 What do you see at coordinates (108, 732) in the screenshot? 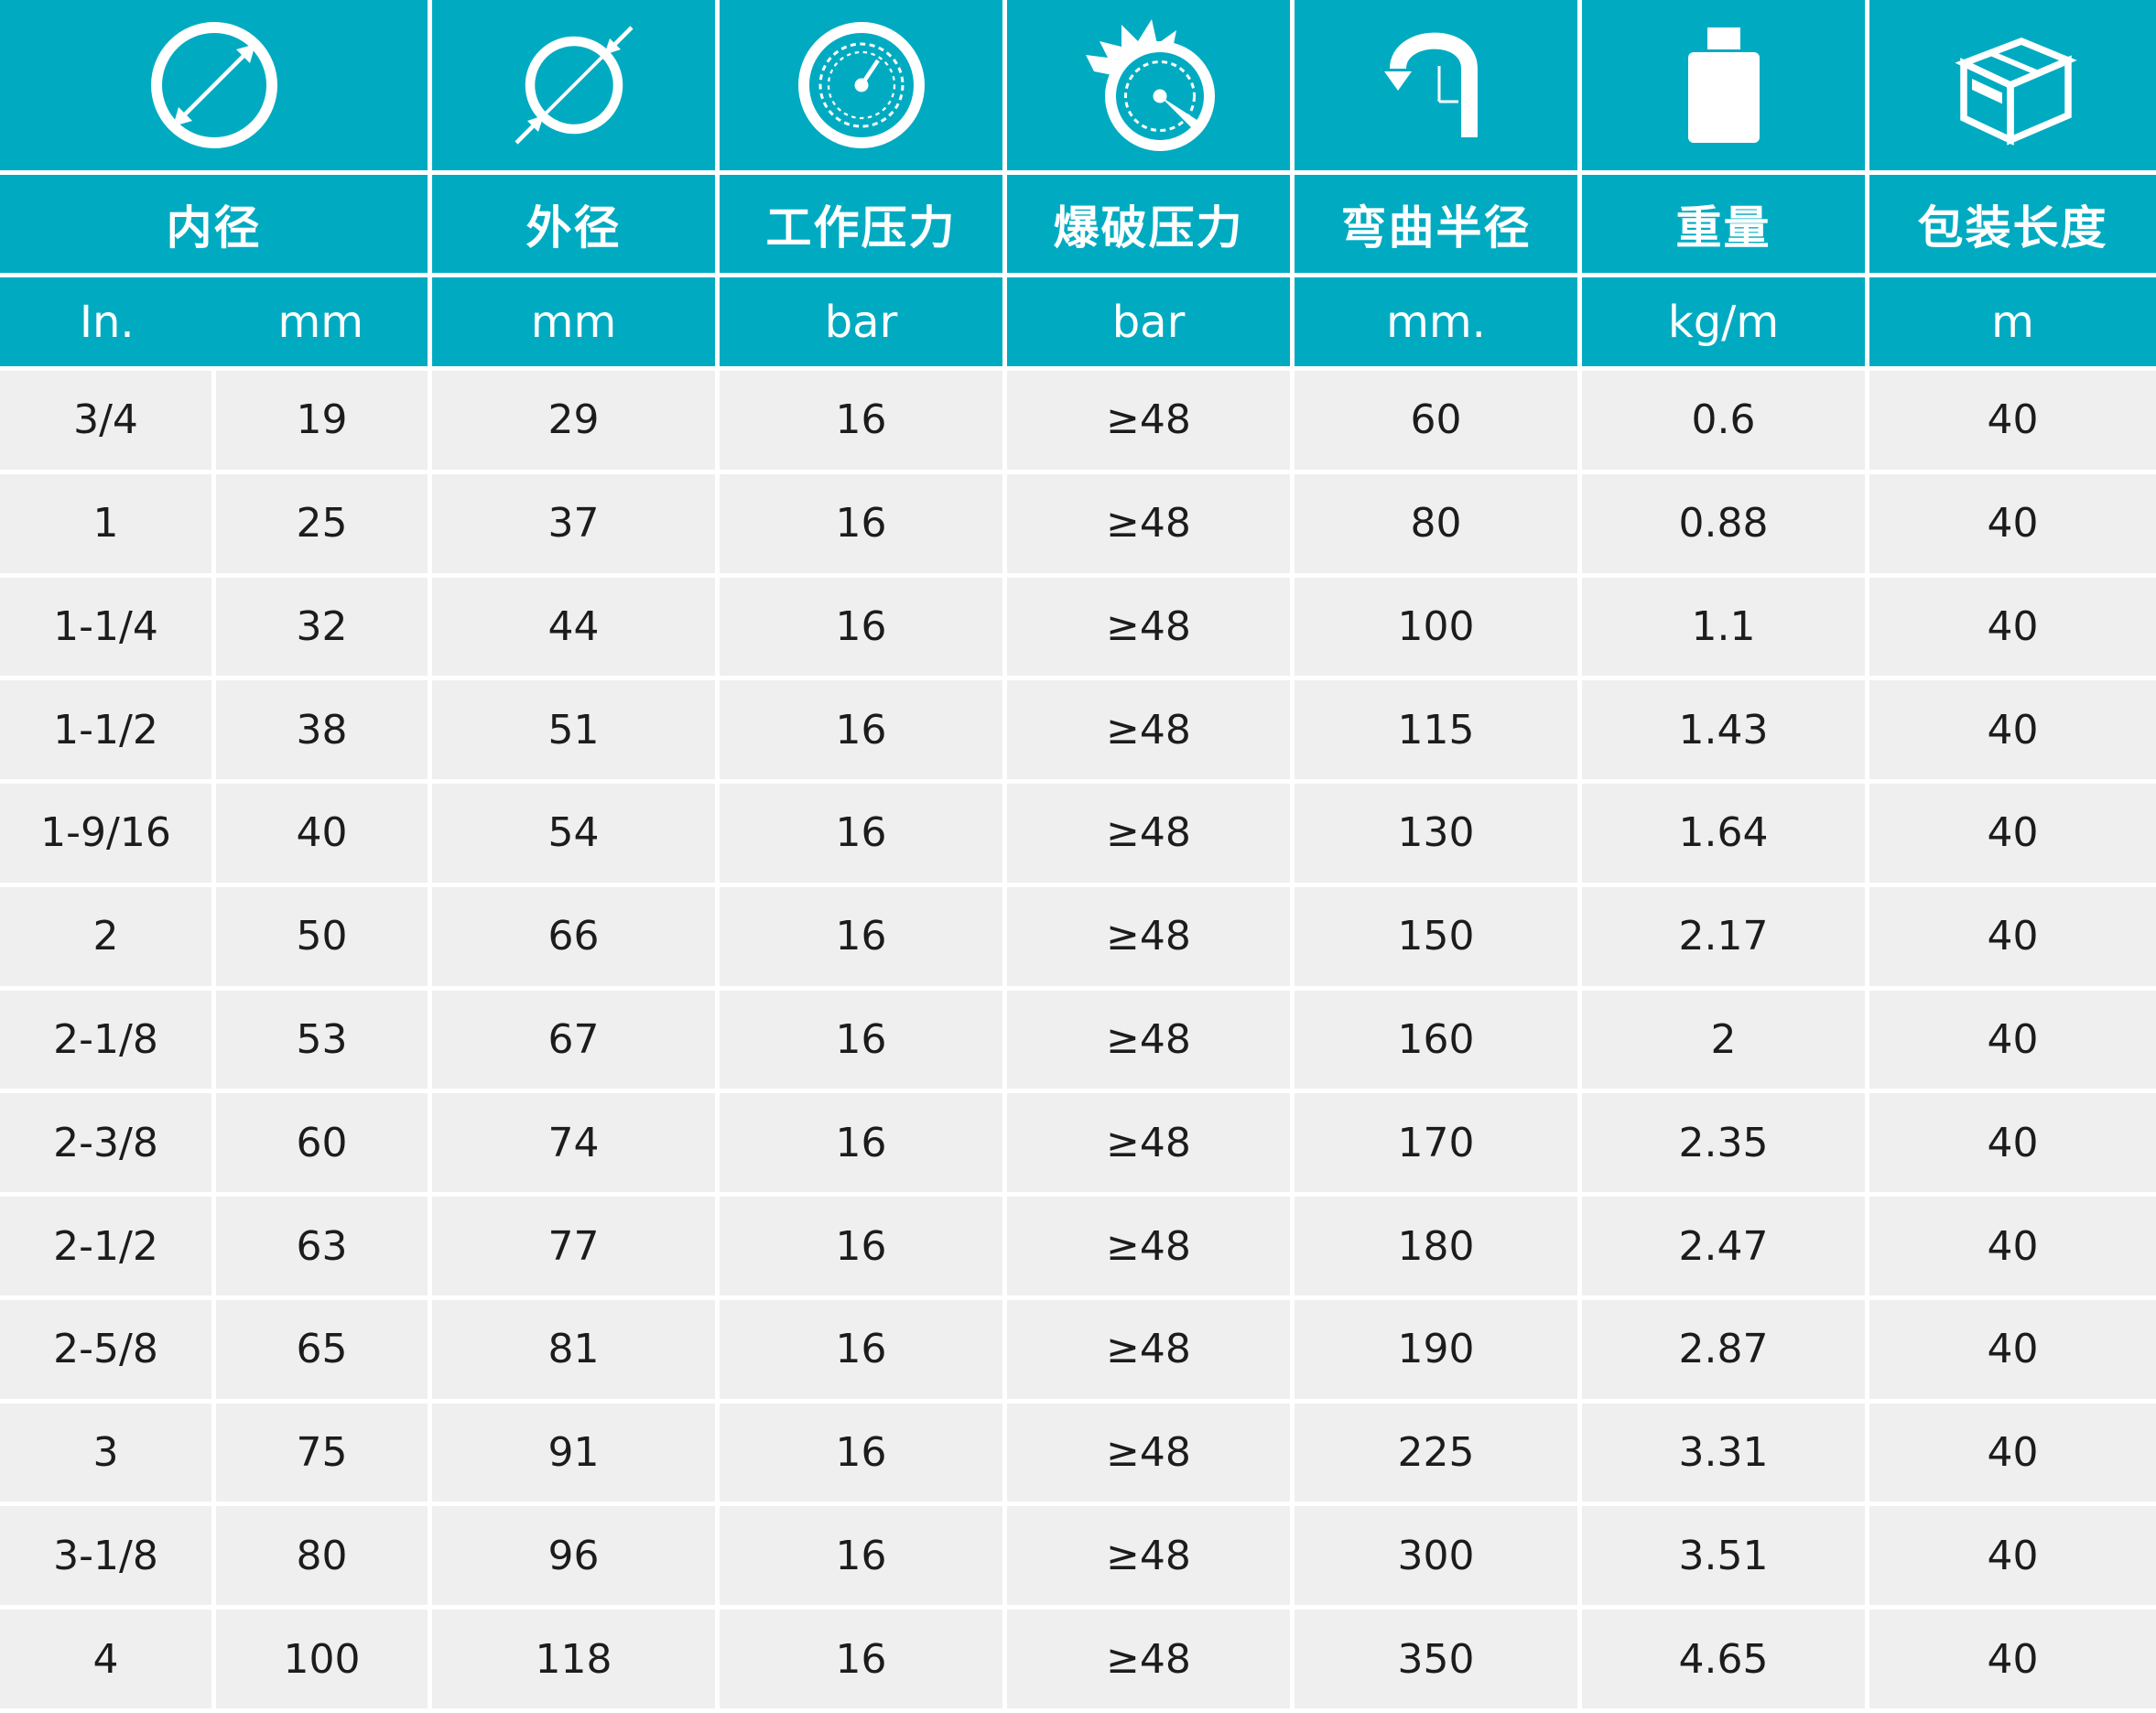
I see `table-cell-inner-diameter-in: 1-1/2` at bounding box center [108, 732].